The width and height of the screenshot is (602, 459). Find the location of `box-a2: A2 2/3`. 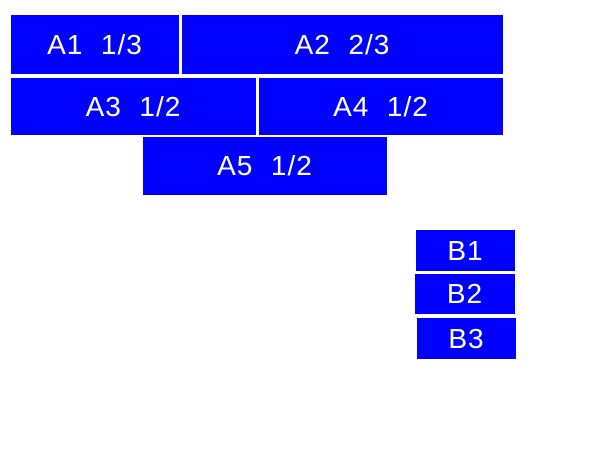

box-a2: A2 2/3 is located at coordinates (342, 44).